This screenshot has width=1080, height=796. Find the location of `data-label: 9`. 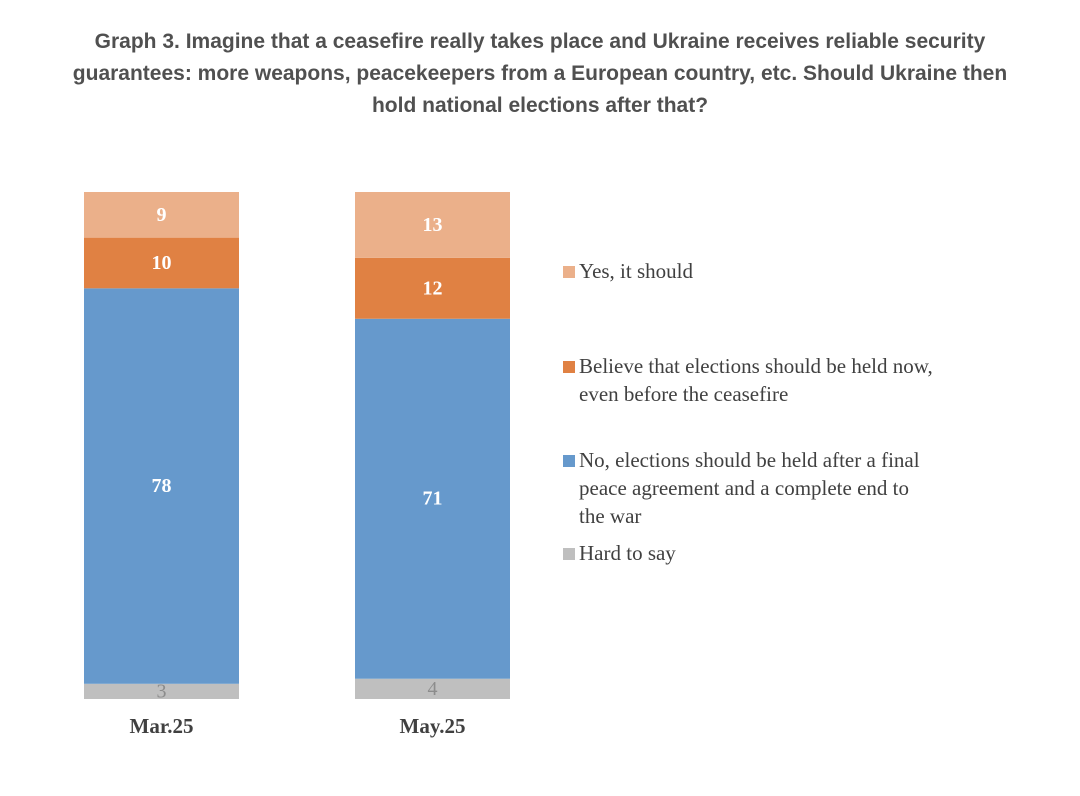

data-label: 9 is located at coordinates (162, 215).